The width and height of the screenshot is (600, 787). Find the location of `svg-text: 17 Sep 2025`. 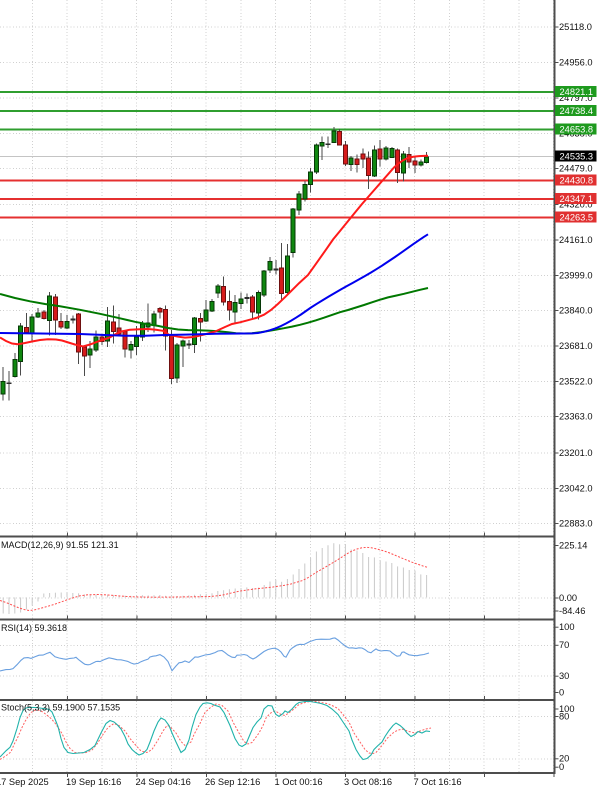

svg-text: 17 Sep 2025 is located at coordinates (24, 782).